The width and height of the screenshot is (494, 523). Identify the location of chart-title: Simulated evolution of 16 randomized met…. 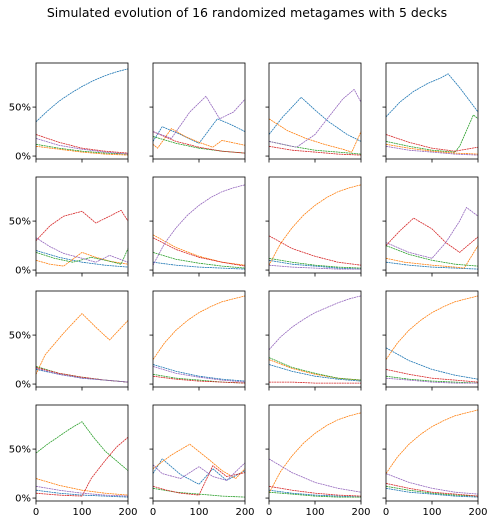
(247, 12).